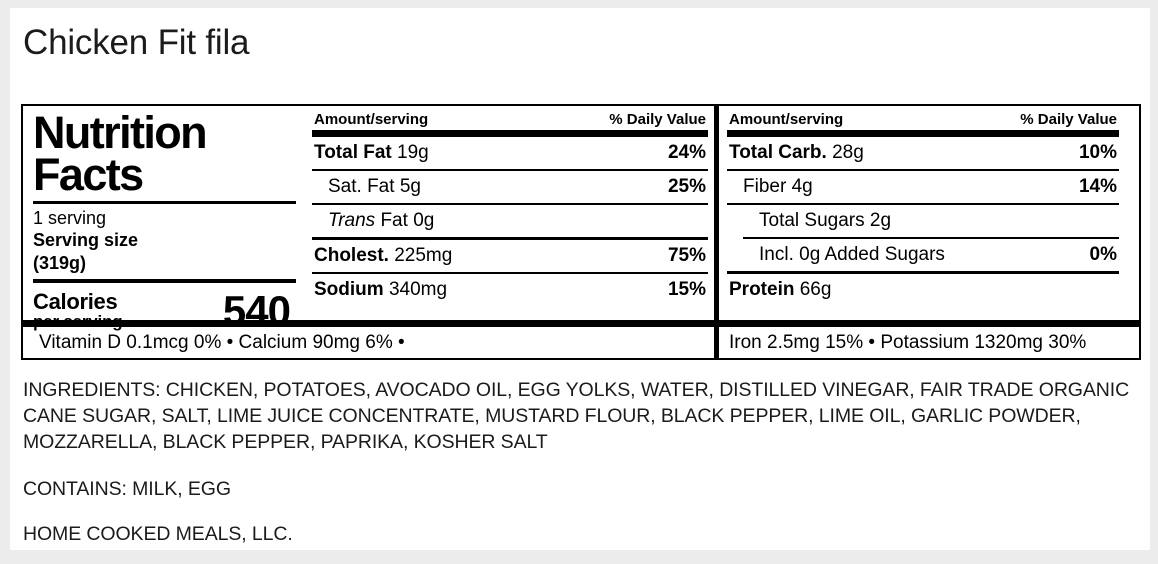 The image size is (1158, 564). Describe the element at coordinates (931, 222) in the screenshot. I see `nutrient-row-total-sugars: Total Sugars 2g` at that location.